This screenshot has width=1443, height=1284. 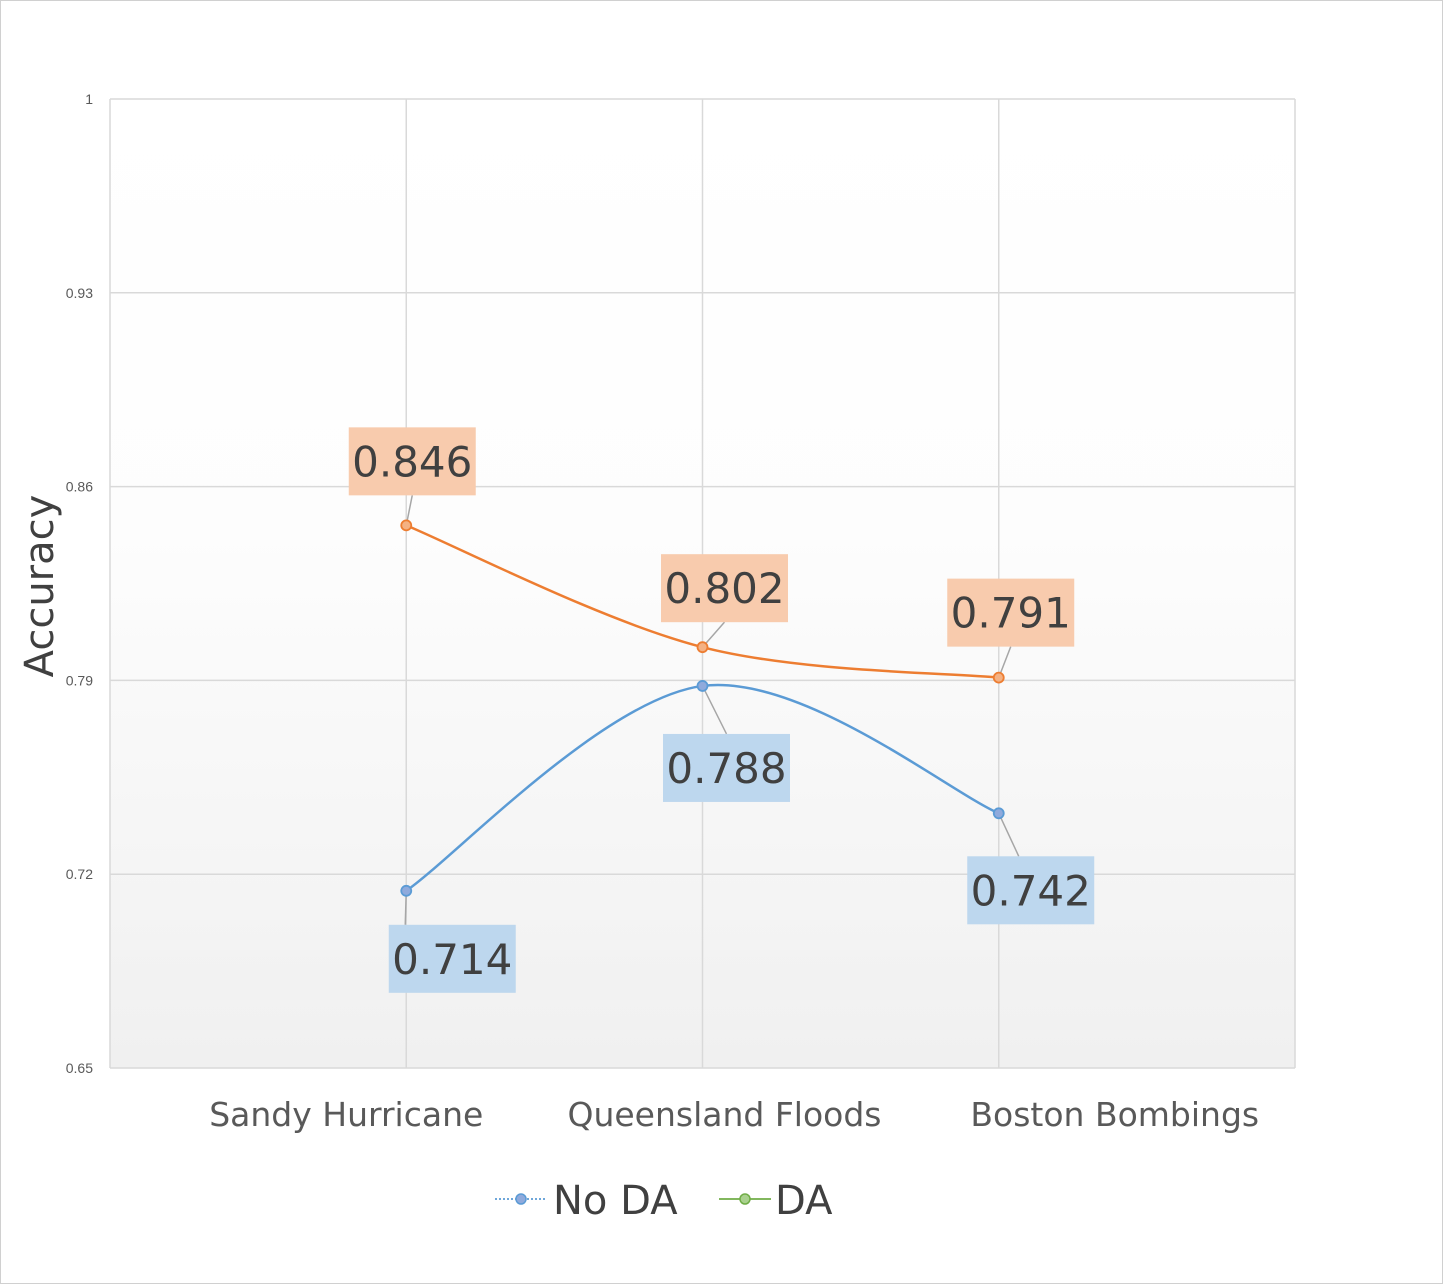 I want to click on legend: No DA DA, so click(x=664, y=1201).